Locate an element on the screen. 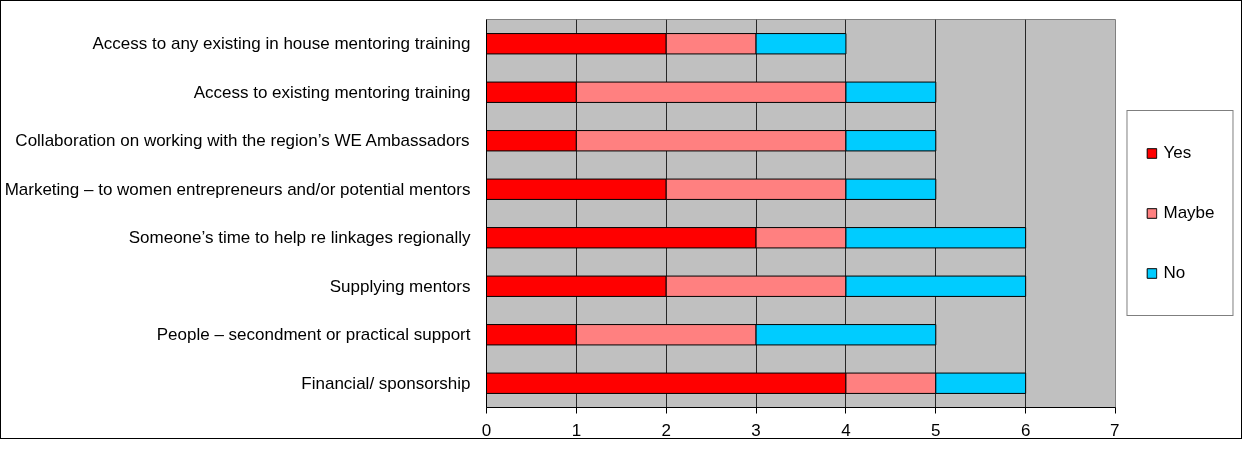  x-tick-label: 5 is located at coordinates (936, 430).